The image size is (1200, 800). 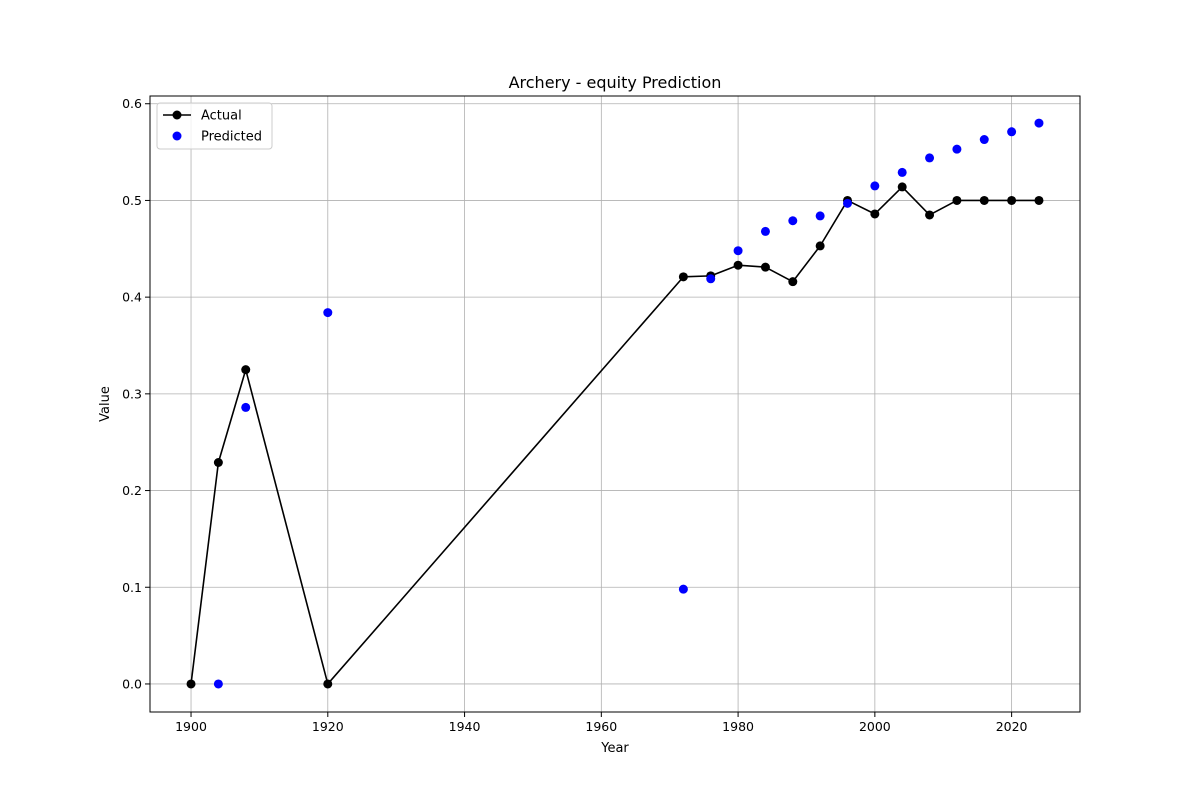 What do you see at coordinates (1012, 726) in the screenshot?
I see `x-tick-label: 2020` at bounding box center [1012, 726].